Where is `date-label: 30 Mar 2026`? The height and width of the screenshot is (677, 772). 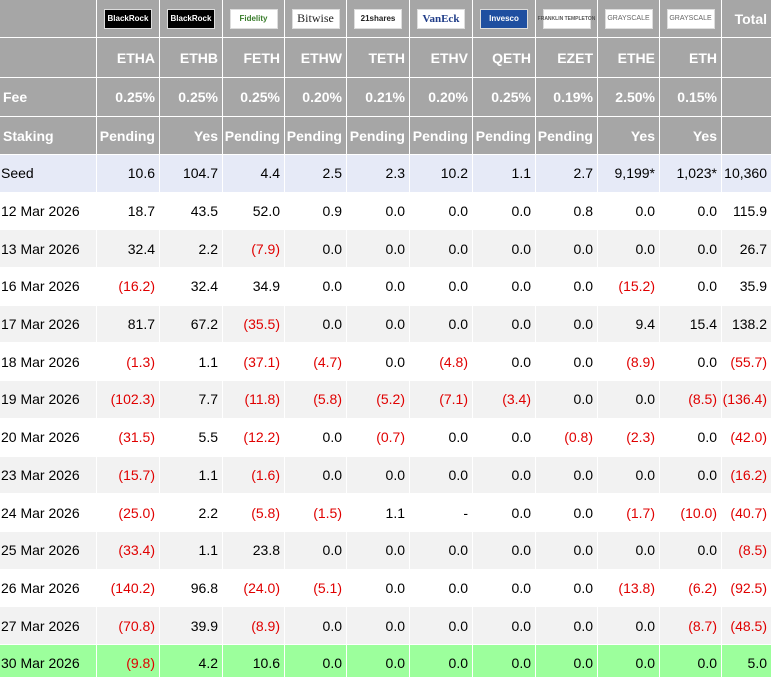
date-label: 30 Mar 2026 is located at coordinates (48, 660).